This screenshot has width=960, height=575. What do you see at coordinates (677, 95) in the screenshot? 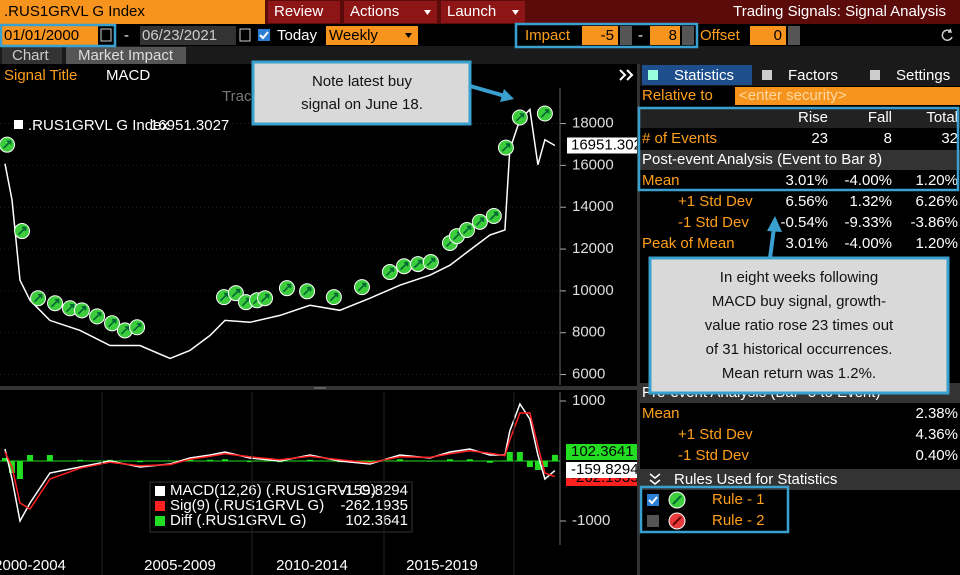
I see `relative-label: Relative to` at bounding box center [677, 95].